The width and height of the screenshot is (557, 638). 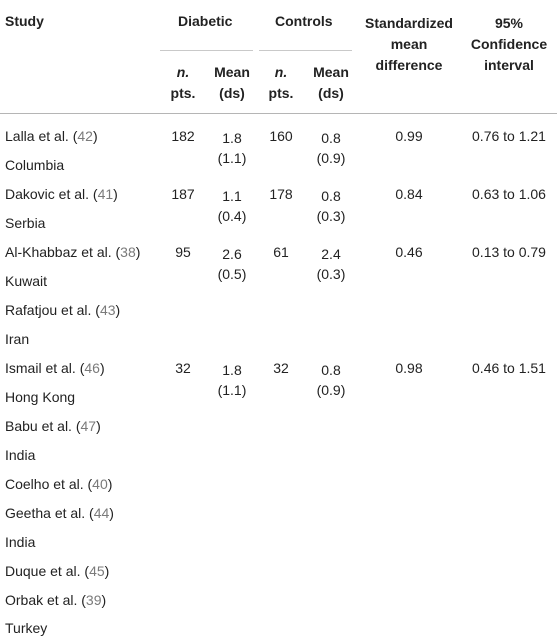 I want to click on study-author: Lalla et al. (42), so click(x=51, y=136).